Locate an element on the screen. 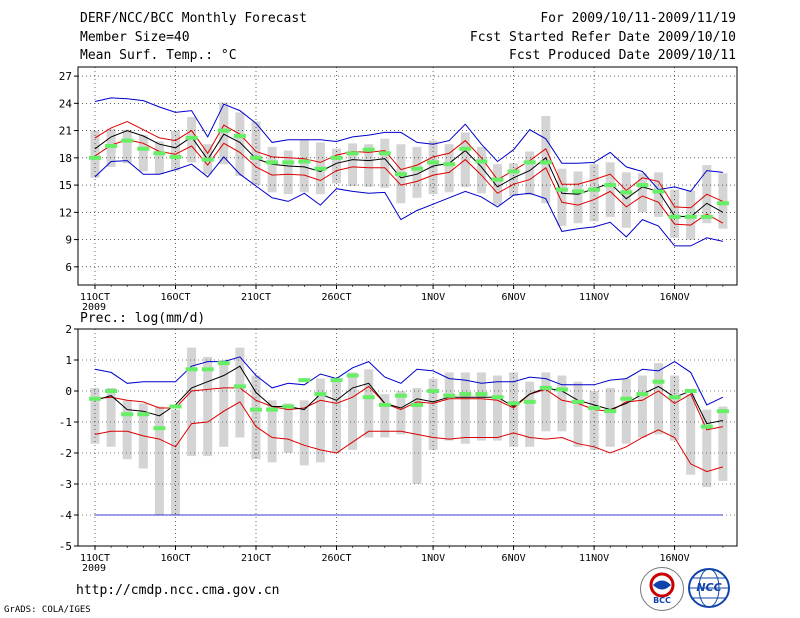 This screenshot has height=618, width=800. prec-x-tick-label: 11NOV is located at coordinates (594, 558).